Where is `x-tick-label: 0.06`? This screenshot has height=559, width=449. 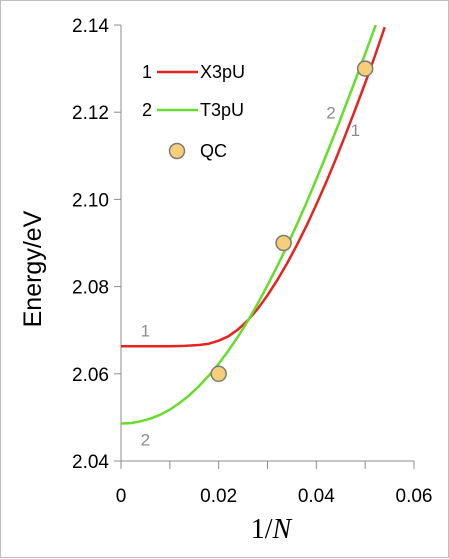
x-tick-label: 0.06 is located at coordinates (414, 496).